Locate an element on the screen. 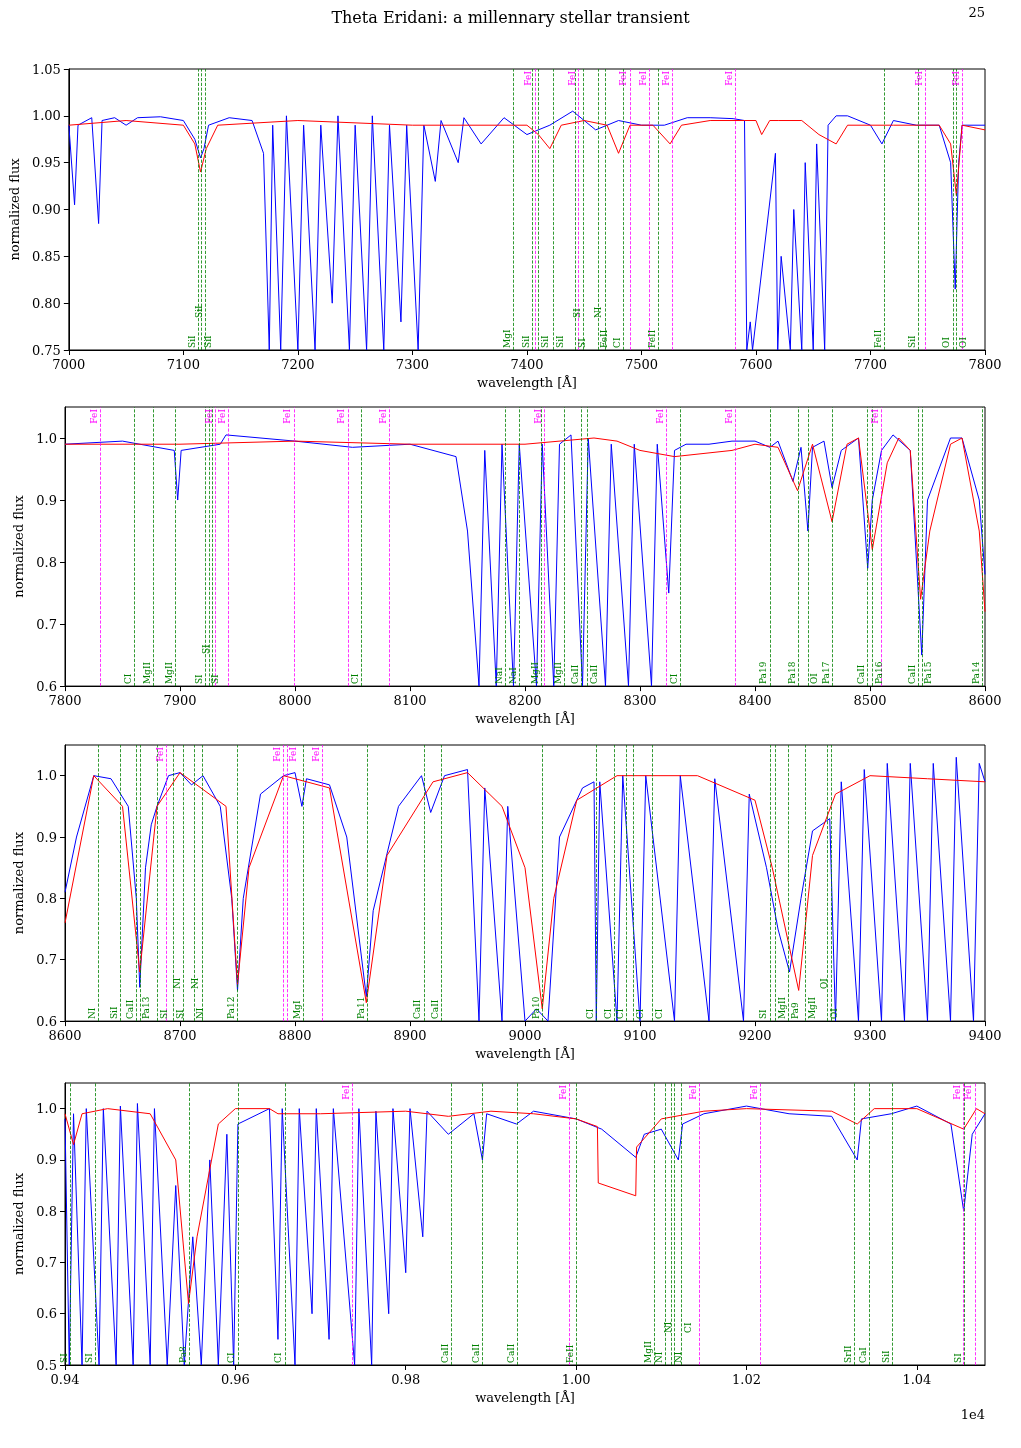 The width and height of the screenshot is (1021, 1448). x-tick-label: 9000 is located at coordinates (525, 1036).